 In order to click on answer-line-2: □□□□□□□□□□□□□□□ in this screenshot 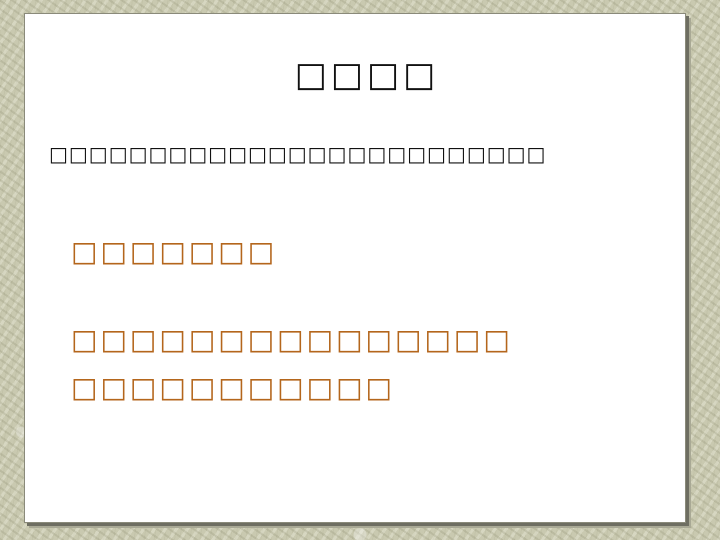, I will do `click(292, 339)`.